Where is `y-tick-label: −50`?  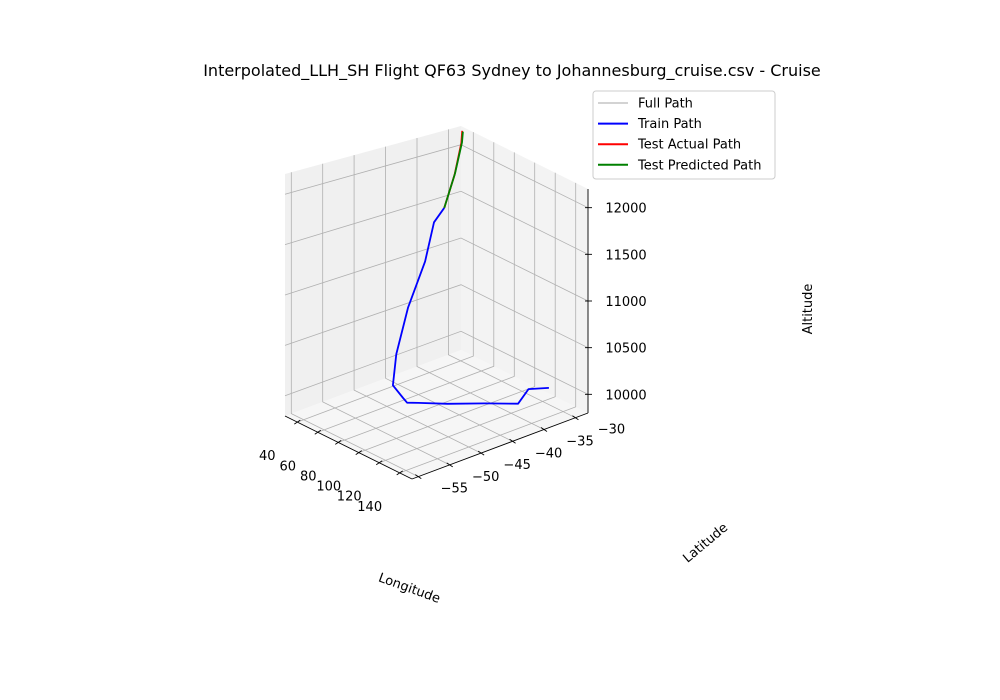
y-tick-label: −50 is located at coordinates (485, 477).